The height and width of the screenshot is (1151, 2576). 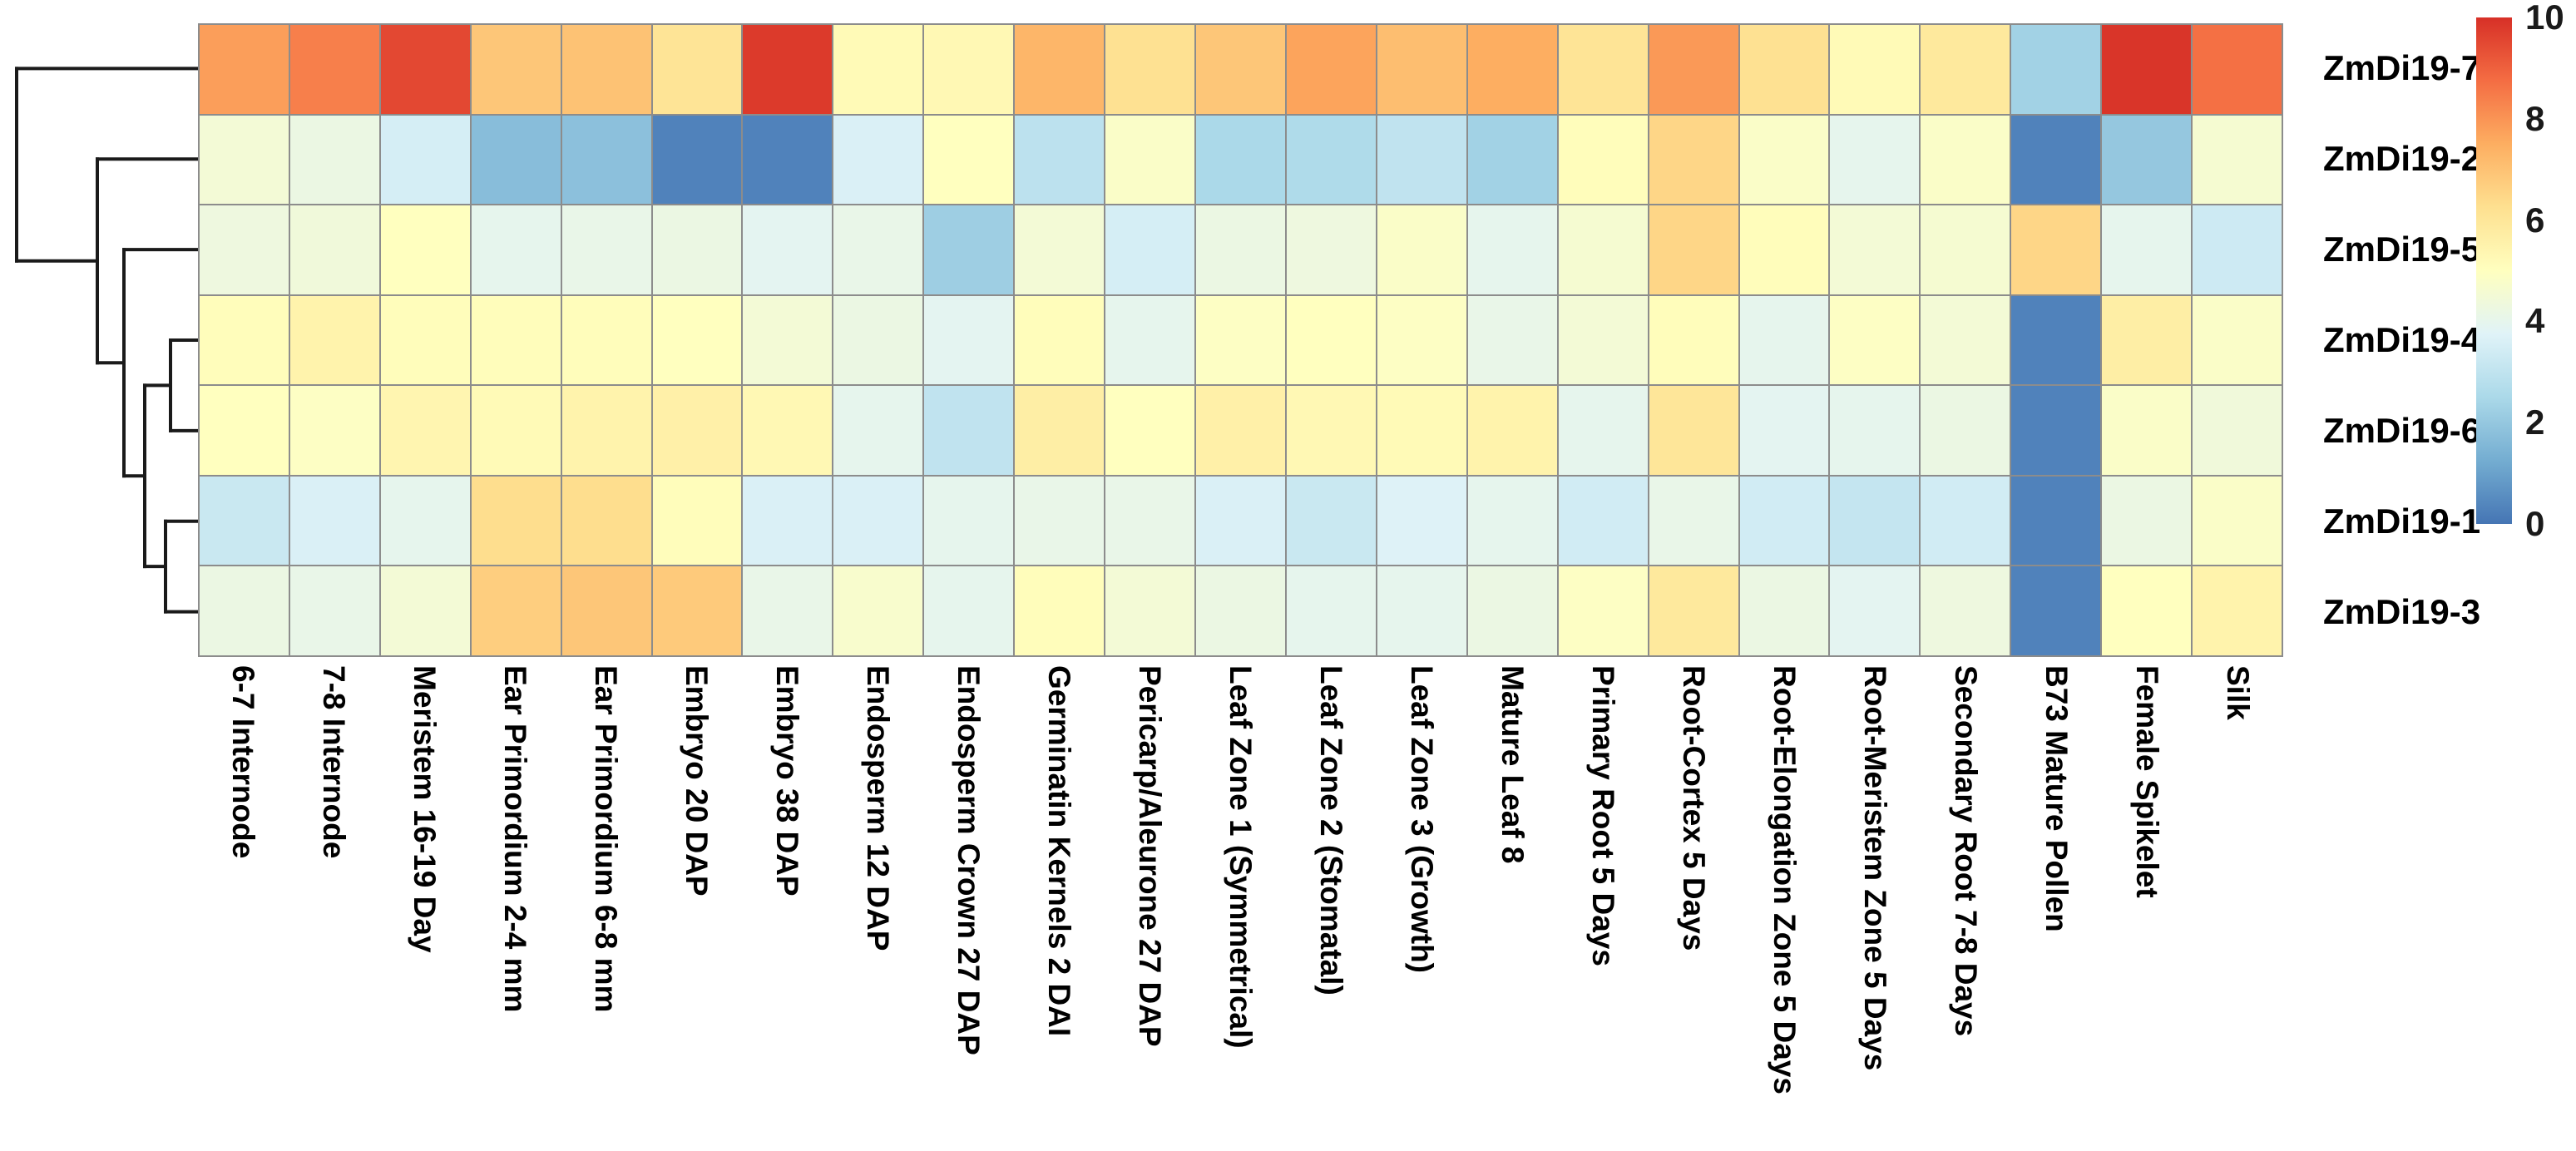 I want to click on colorbar-tick: 6, so click(x=2535, y=220).